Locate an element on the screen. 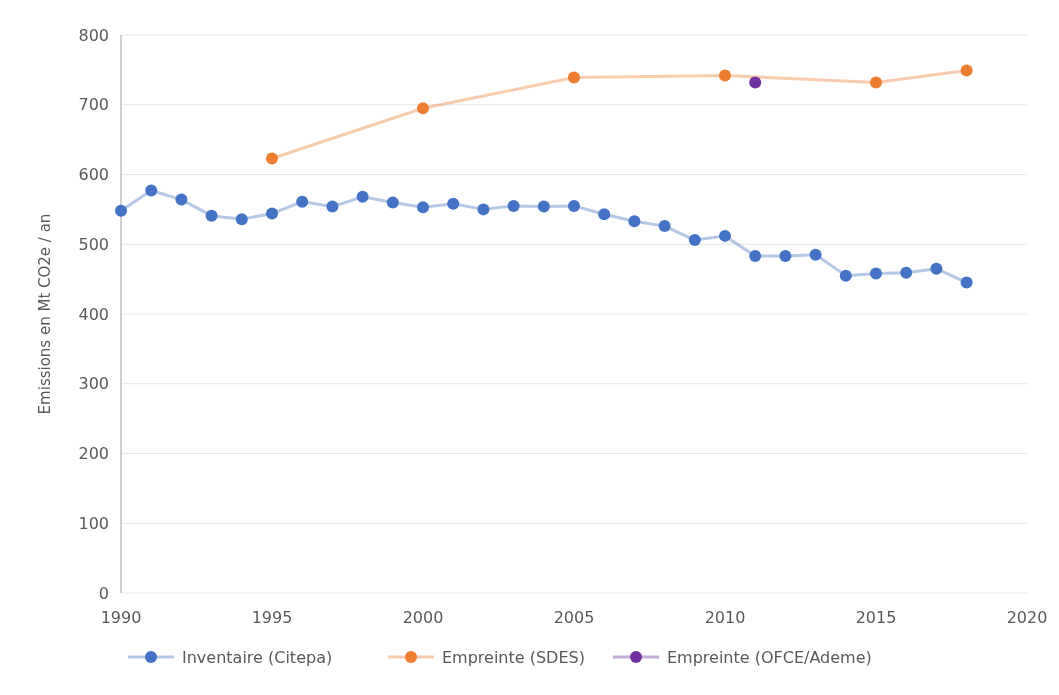 Image resolution: width=1059 pixels, height=695 pixels. y-tick-label: 200 is located at coordinates (93, 454).